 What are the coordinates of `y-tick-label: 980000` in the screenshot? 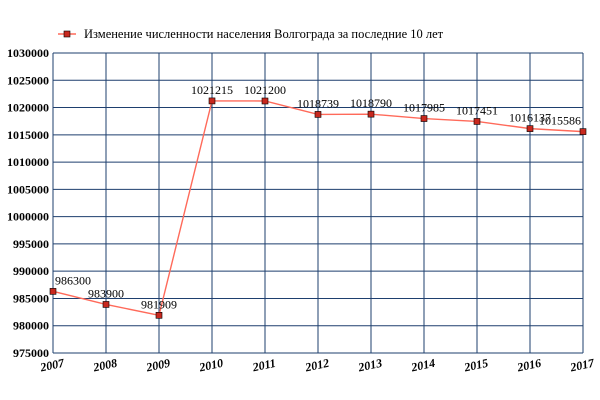 It's located at (31, 326).